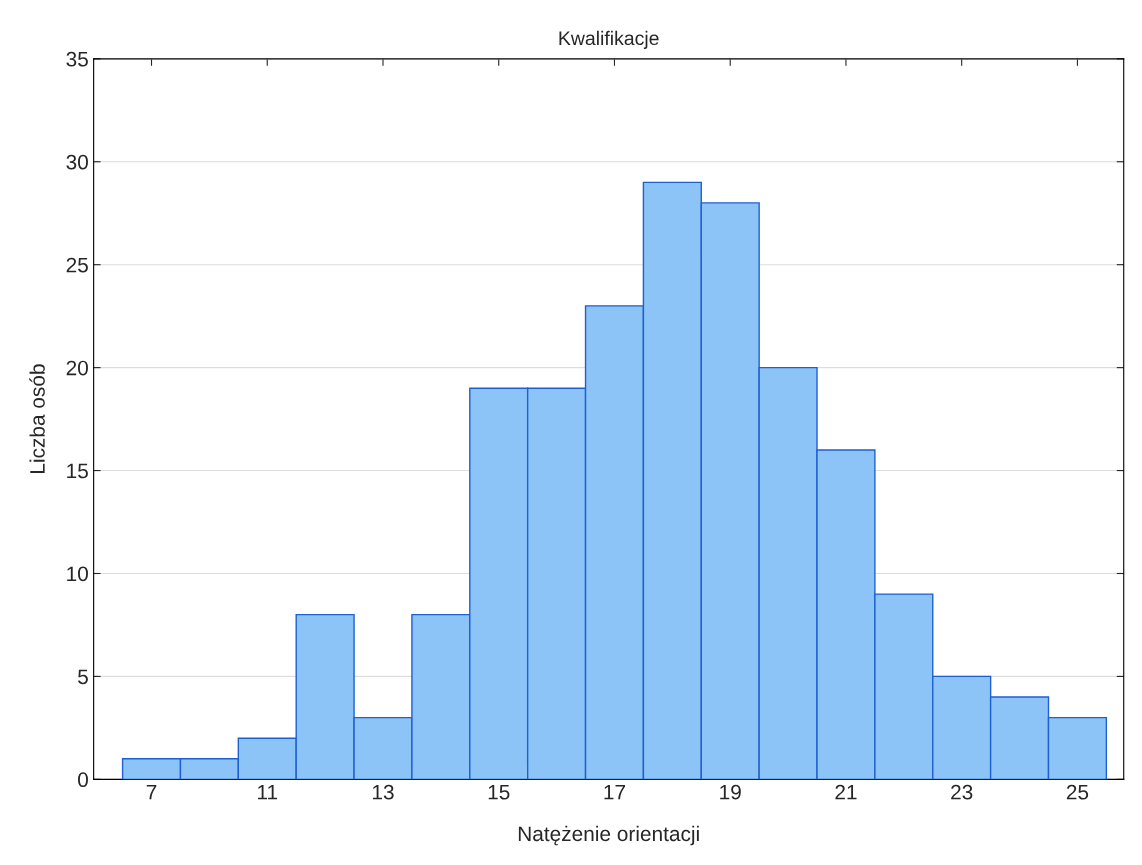 Image resolution: width=1142 pixels, height=865 pixels. I want to click on y-tick-label: 20, so click(77, 368).